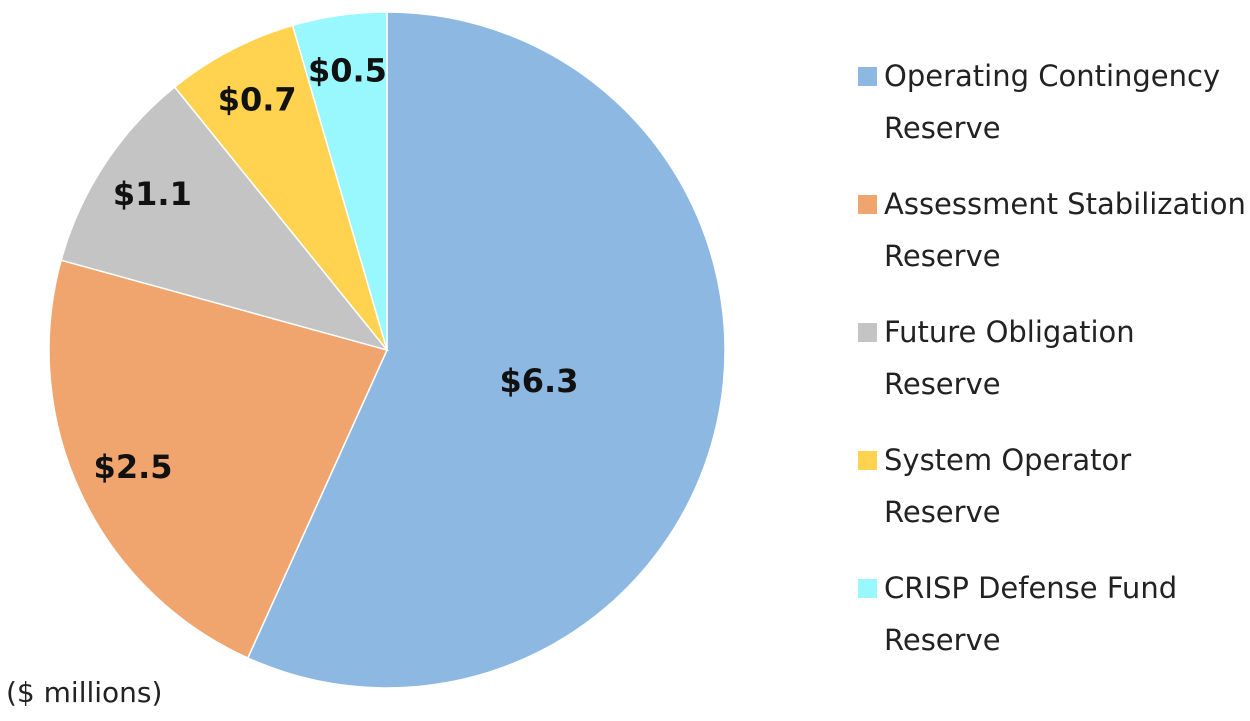 This screenshot has height=721, width=1250. I want to click on legend-label: CRISP Defense Fund Reserve, so click(1031, 614).